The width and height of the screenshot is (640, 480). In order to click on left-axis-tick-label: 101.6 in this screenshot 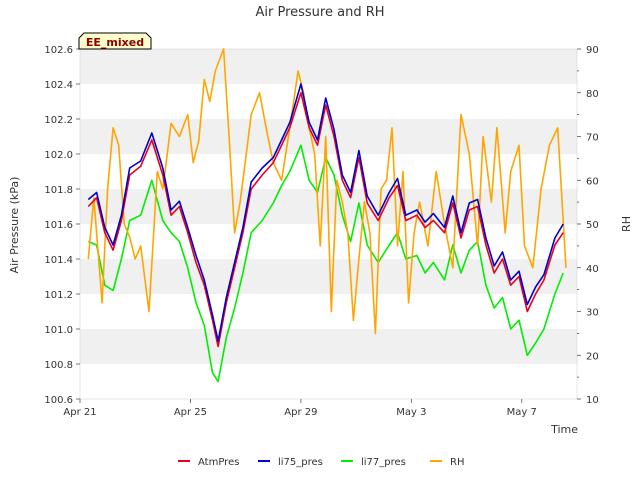, I will do `click(58, 225)`.